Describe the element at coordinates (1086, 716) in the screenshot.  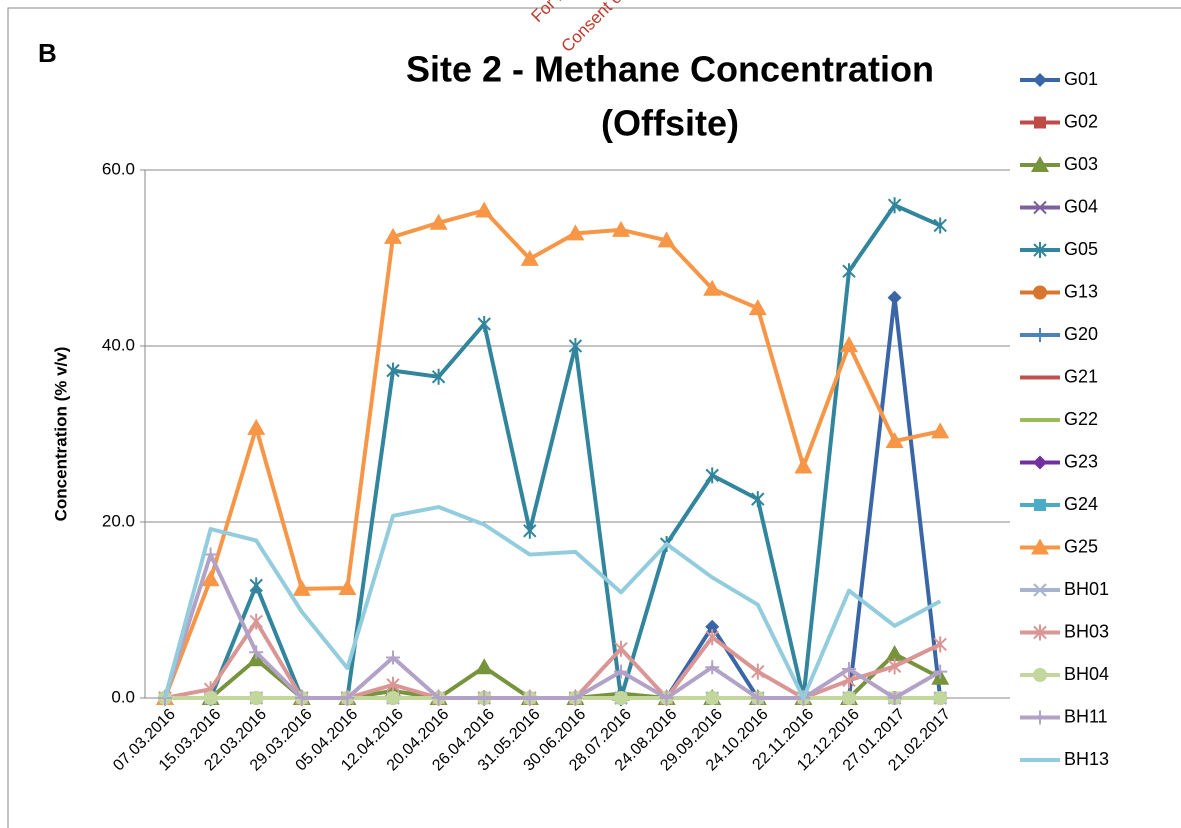
I see `legend-label: BH11` at that location.